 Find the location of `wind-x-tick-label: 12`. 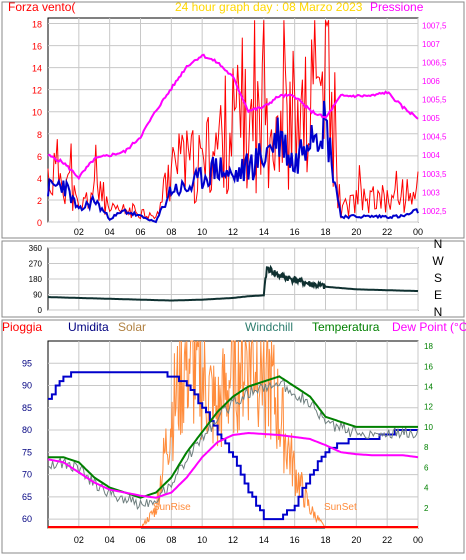

wind-x-tick-label: 12 is located at coordinates (233, 232).